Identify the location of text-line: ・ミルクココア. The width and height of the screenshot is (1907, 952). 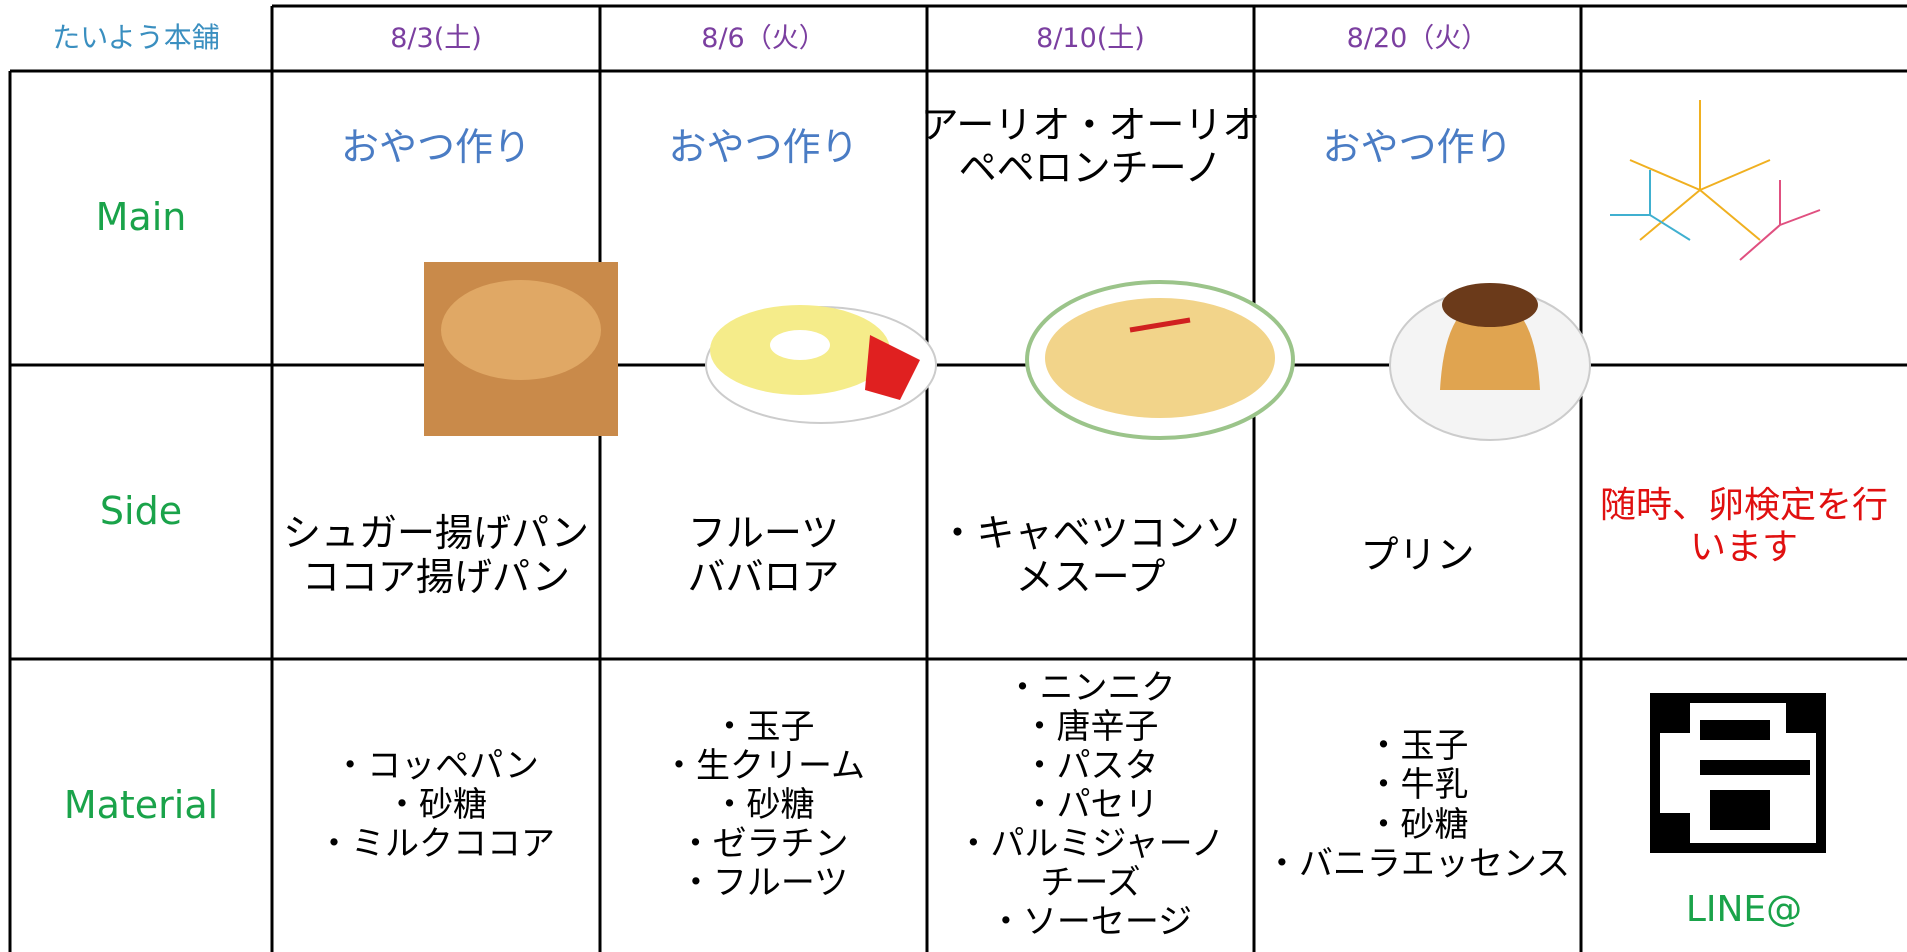
(436, 844).